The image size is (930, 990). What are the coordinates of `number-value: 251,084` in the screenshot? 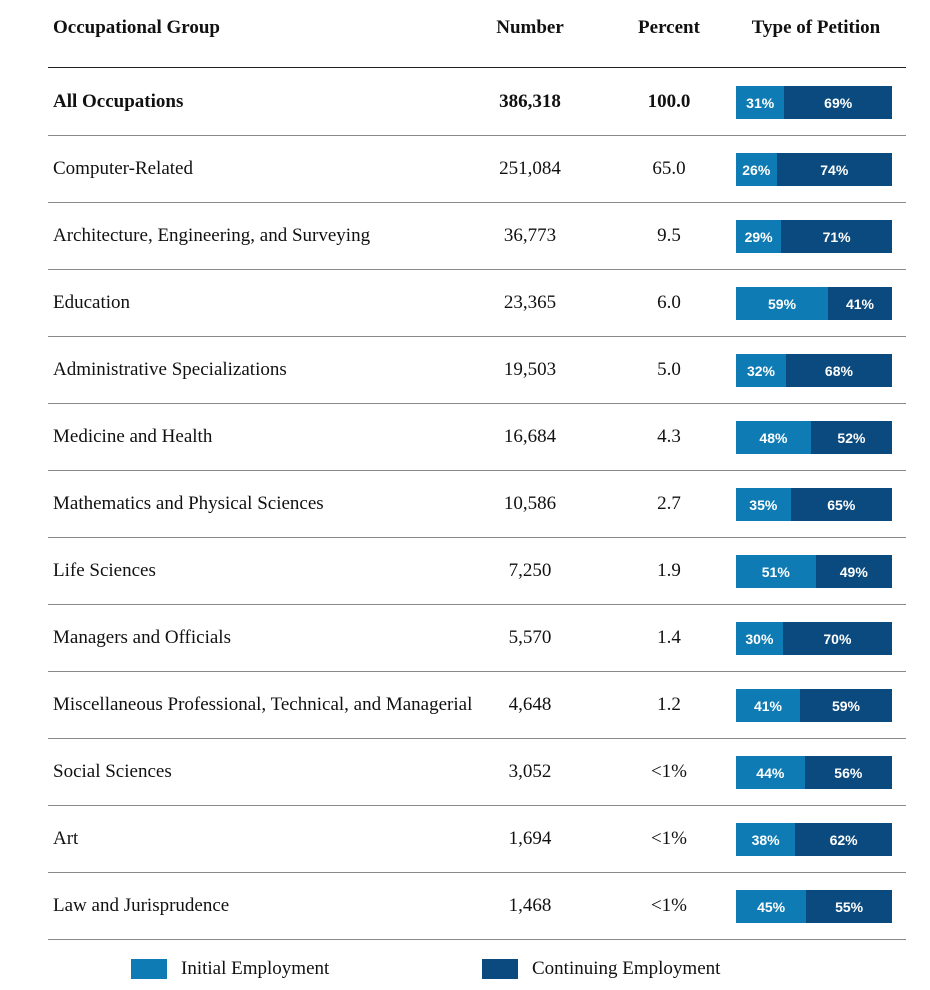 It's located at (530, 168).